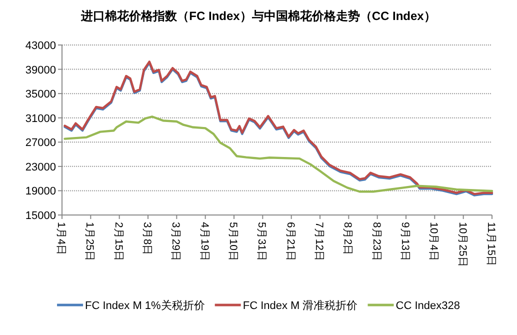 This screenshot has height=335, width=517. Describe the element at coordinates (258, 16) in the screenshot. I see `chart-title: 进口棉花价格指数（FC Index）与中国棉花价格走势（CC Index）` at that location.